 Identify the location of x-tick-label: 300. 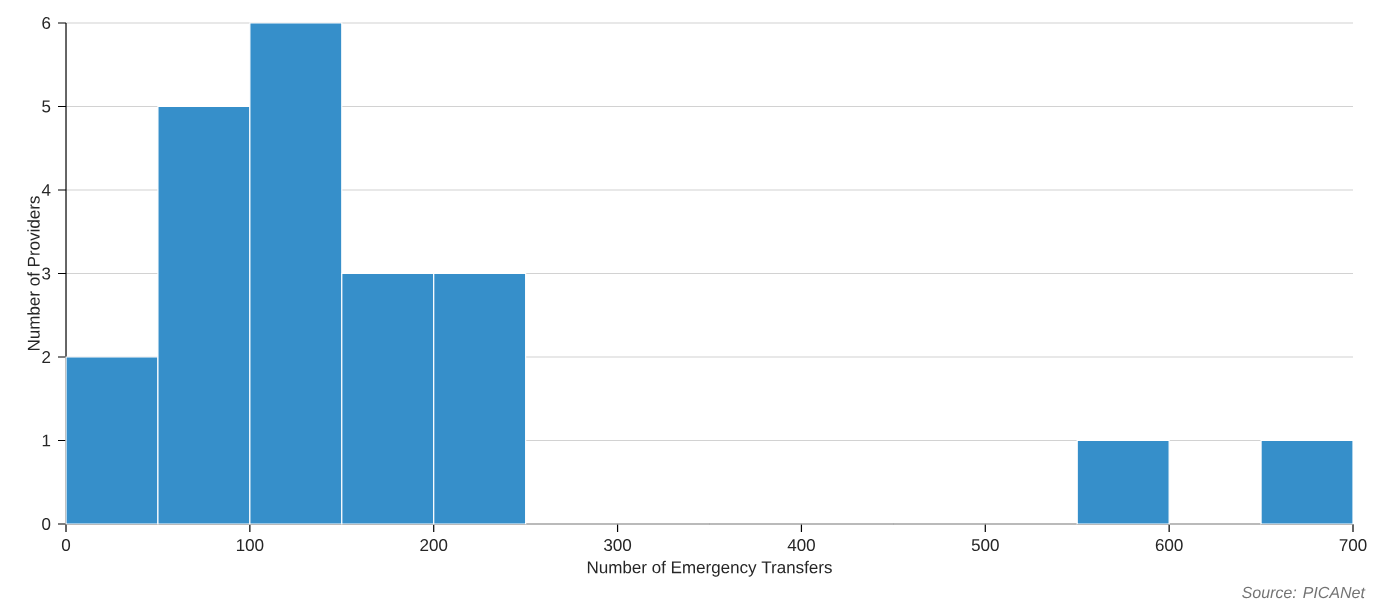
(618, 545).